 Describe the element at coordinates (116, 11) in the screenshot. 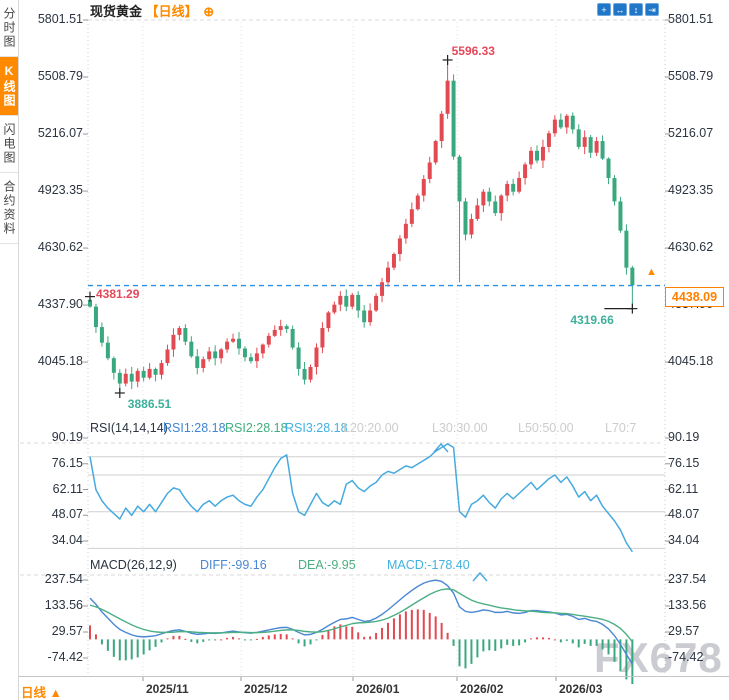

I see `instrument-name: 现货黄金` at that location.